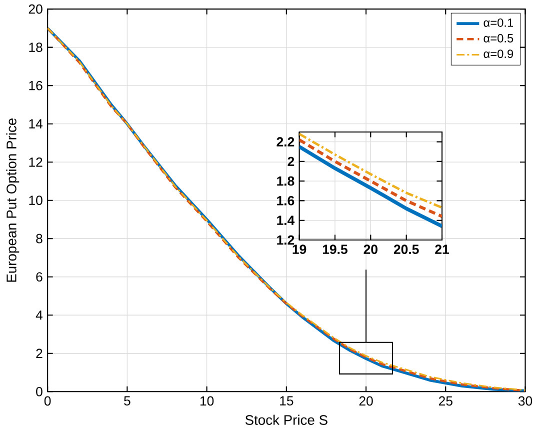  Describe the element at coordinates (406, 249) in the screenshot. I see `x-tick-label: 20.5` at that location.